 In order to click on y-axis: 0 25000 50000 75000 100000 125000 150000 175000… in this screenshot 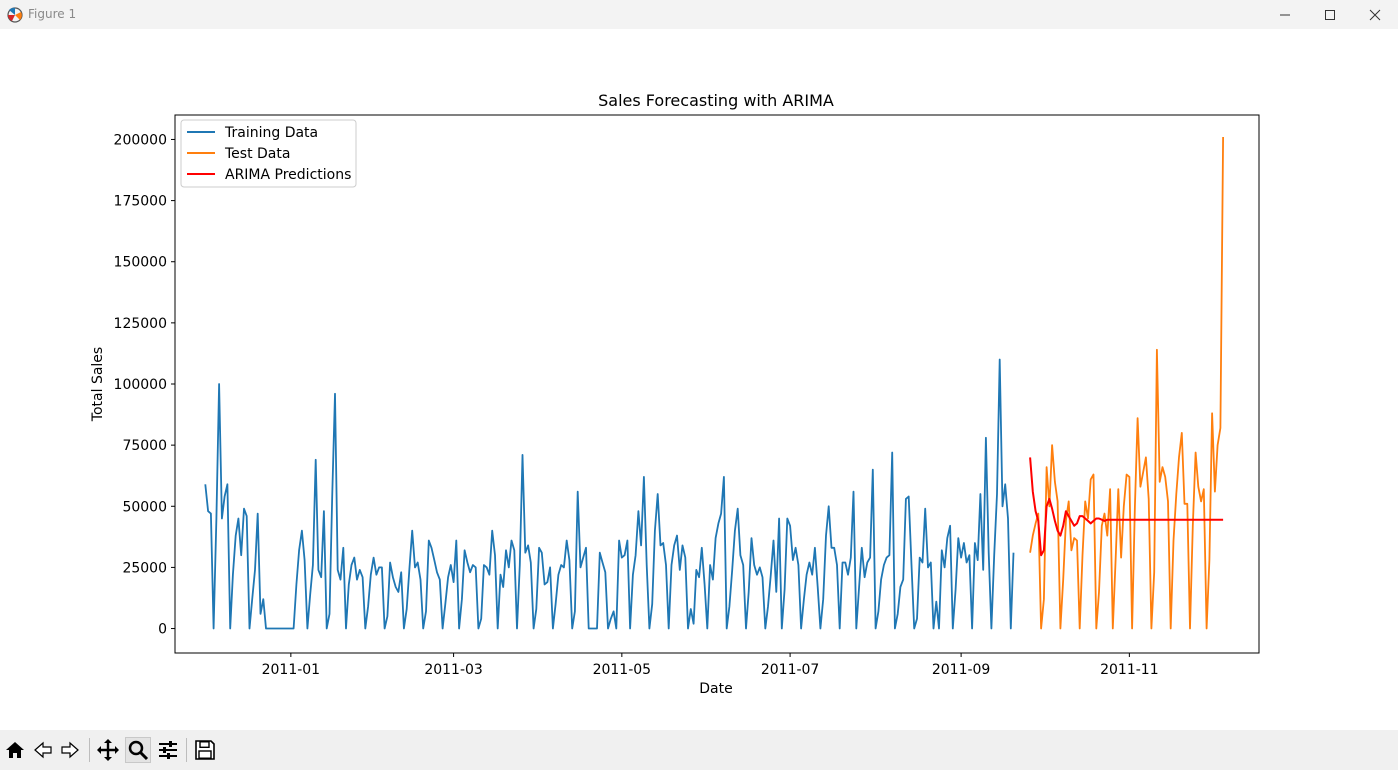, I will do `click(144, 385)`.